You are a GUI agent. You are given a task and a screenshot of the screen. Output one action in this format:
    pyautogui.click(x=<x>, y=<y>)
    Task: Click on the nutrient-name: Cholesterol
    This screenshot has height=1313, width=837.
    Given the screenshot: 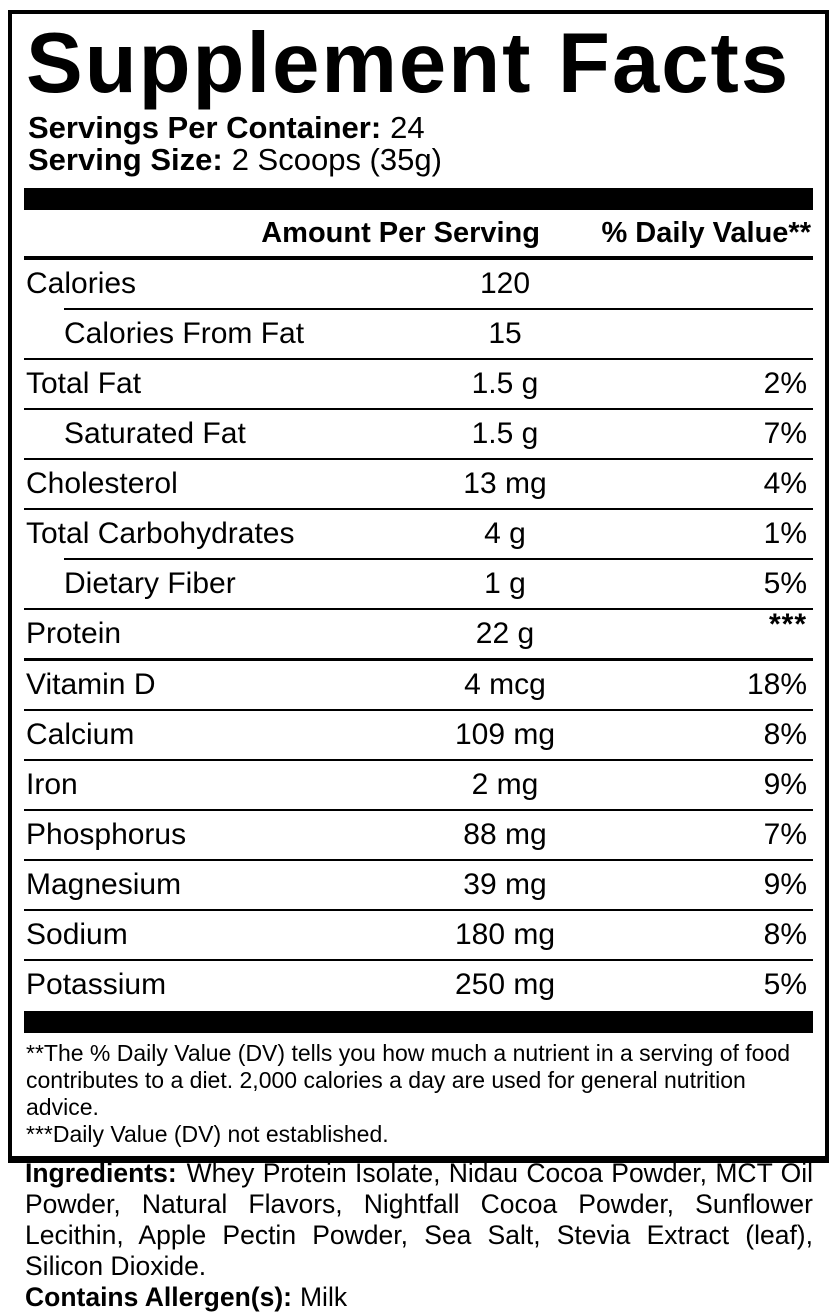 What is the action you would take?
    pyautogui.click(x=102, y=483)
    